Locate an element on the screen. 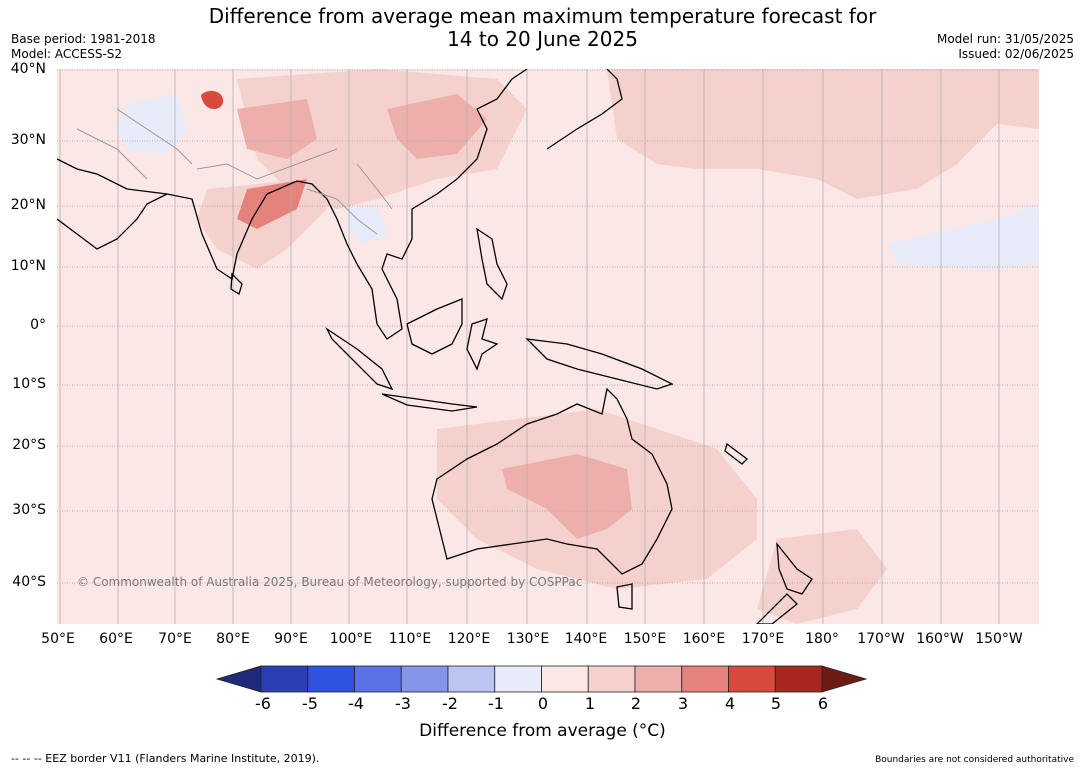  coast-java is located at coordinates (429, 402).